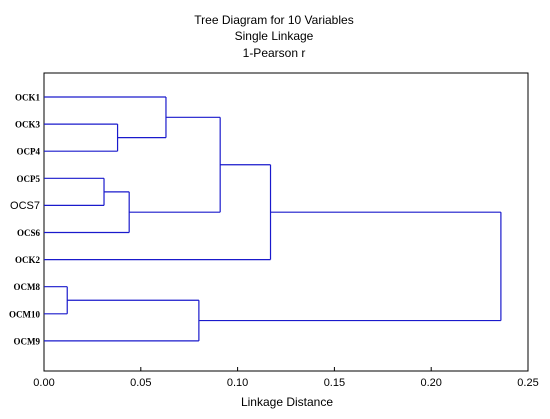 This screenshot has height=419, width=550. What do you see at coordinates (274, 36) in the screenshot?
I see `chart-title-line-2: Single Linkage` at bounding box center [274, 36].